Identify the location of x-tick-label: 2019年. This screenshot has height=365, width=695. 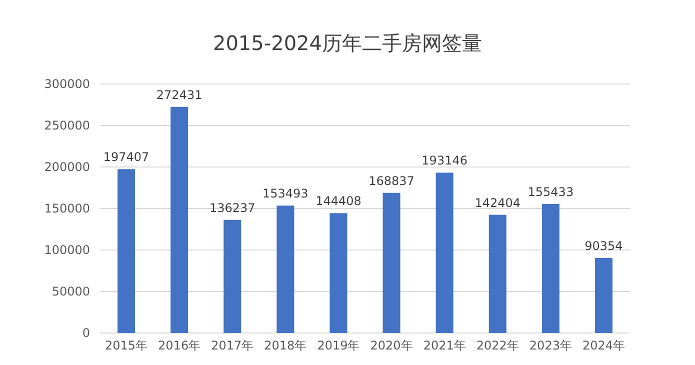
(338, 345).